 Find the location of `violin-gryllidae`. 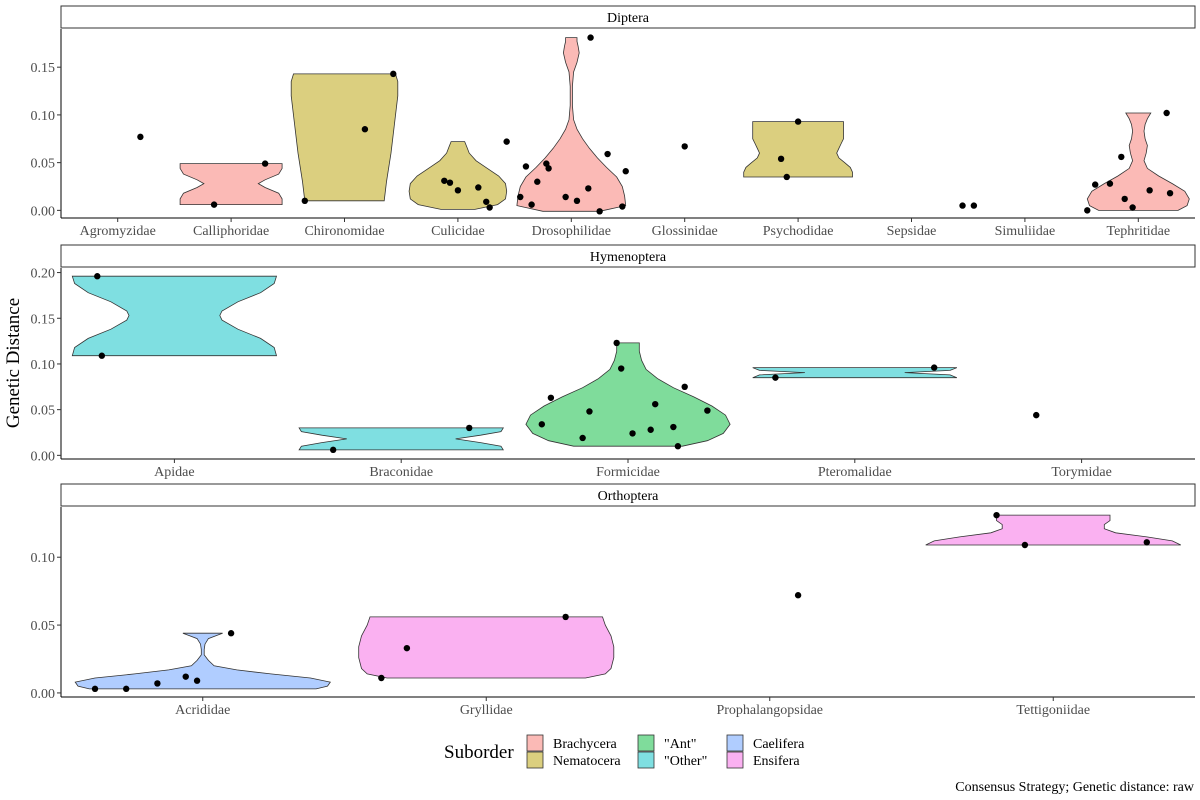

violin-gryllidae is located at coordinates (486, 647).